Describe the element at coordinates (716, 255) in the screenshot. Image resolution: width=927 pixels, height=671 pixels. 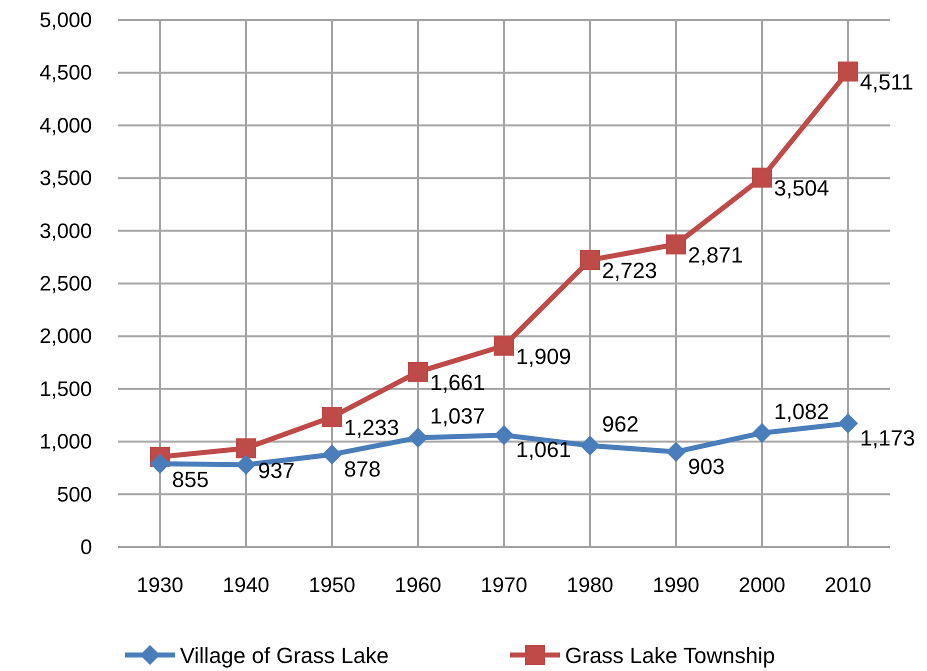
I see `data-label: 2,871` at that location.